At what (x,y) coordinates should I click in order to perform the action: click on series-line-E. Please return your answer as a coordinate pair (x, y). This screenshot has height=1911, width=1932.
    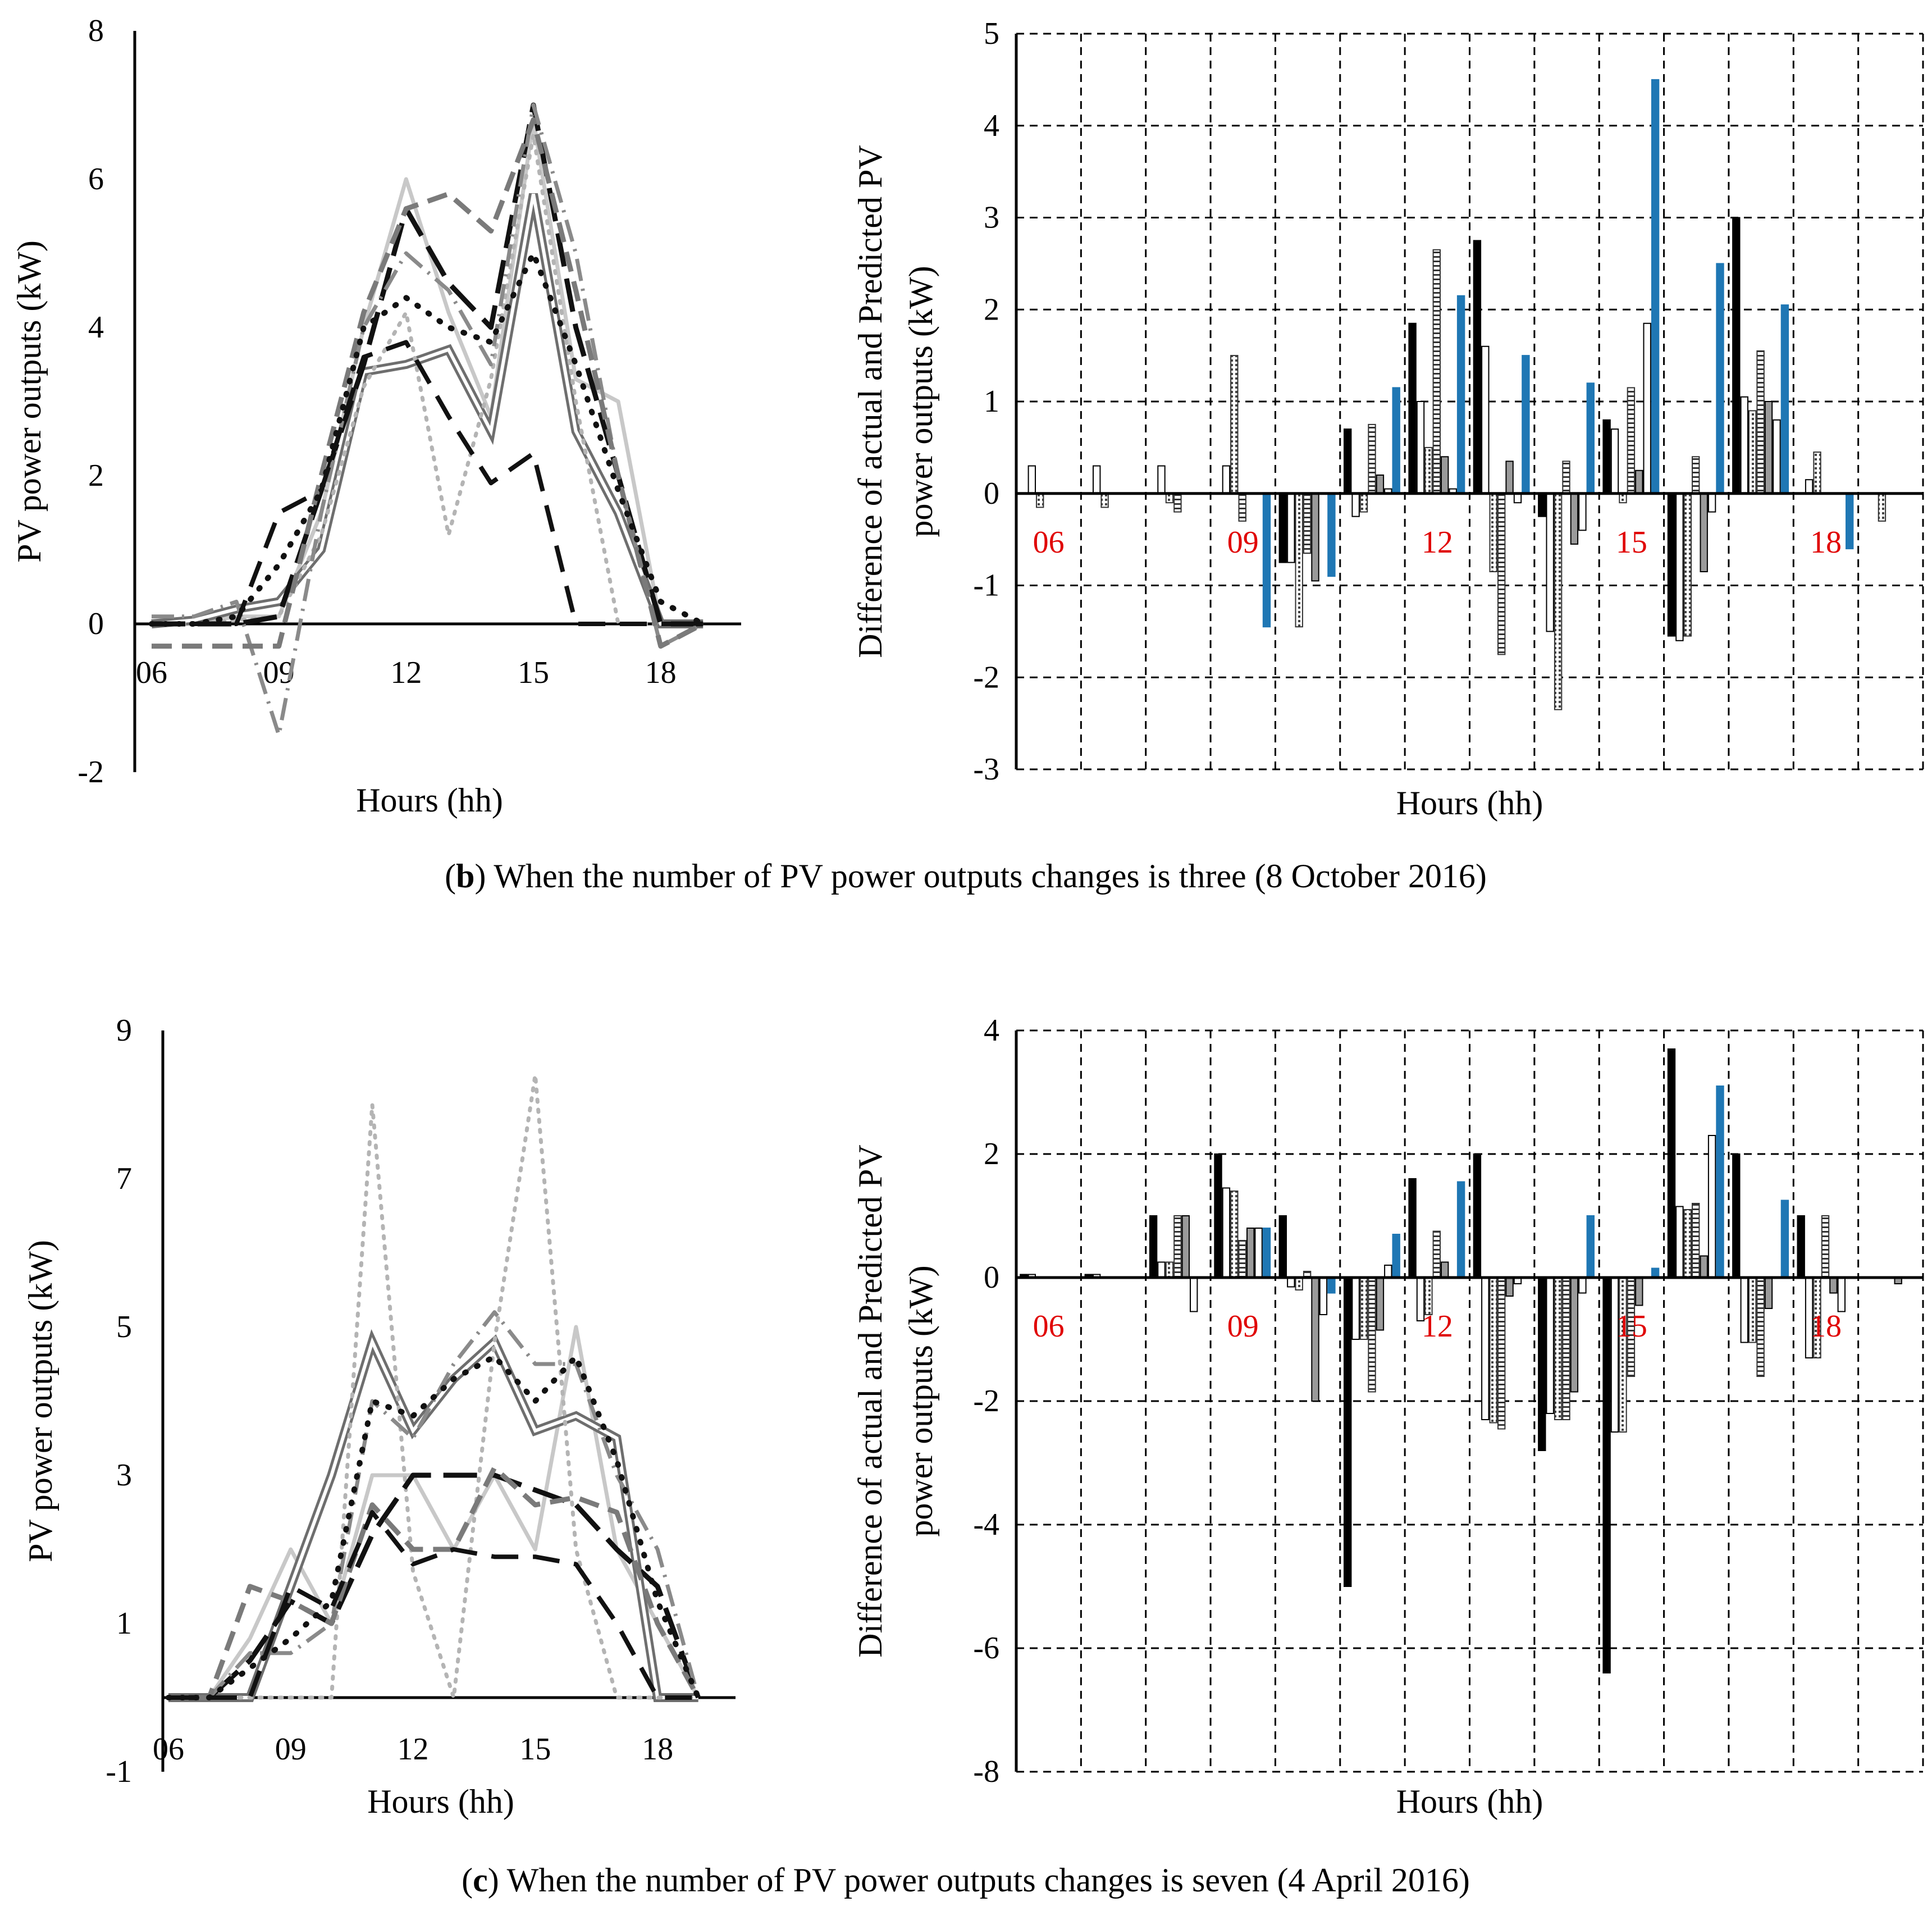
    Looking at the image, I should click on (434, 1505).